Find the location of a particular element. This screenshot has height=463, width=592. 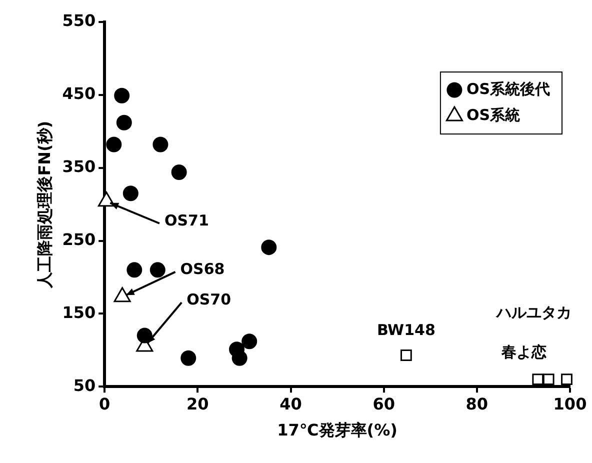

y-tick-label: 550 is located at coordinates (79, 20).